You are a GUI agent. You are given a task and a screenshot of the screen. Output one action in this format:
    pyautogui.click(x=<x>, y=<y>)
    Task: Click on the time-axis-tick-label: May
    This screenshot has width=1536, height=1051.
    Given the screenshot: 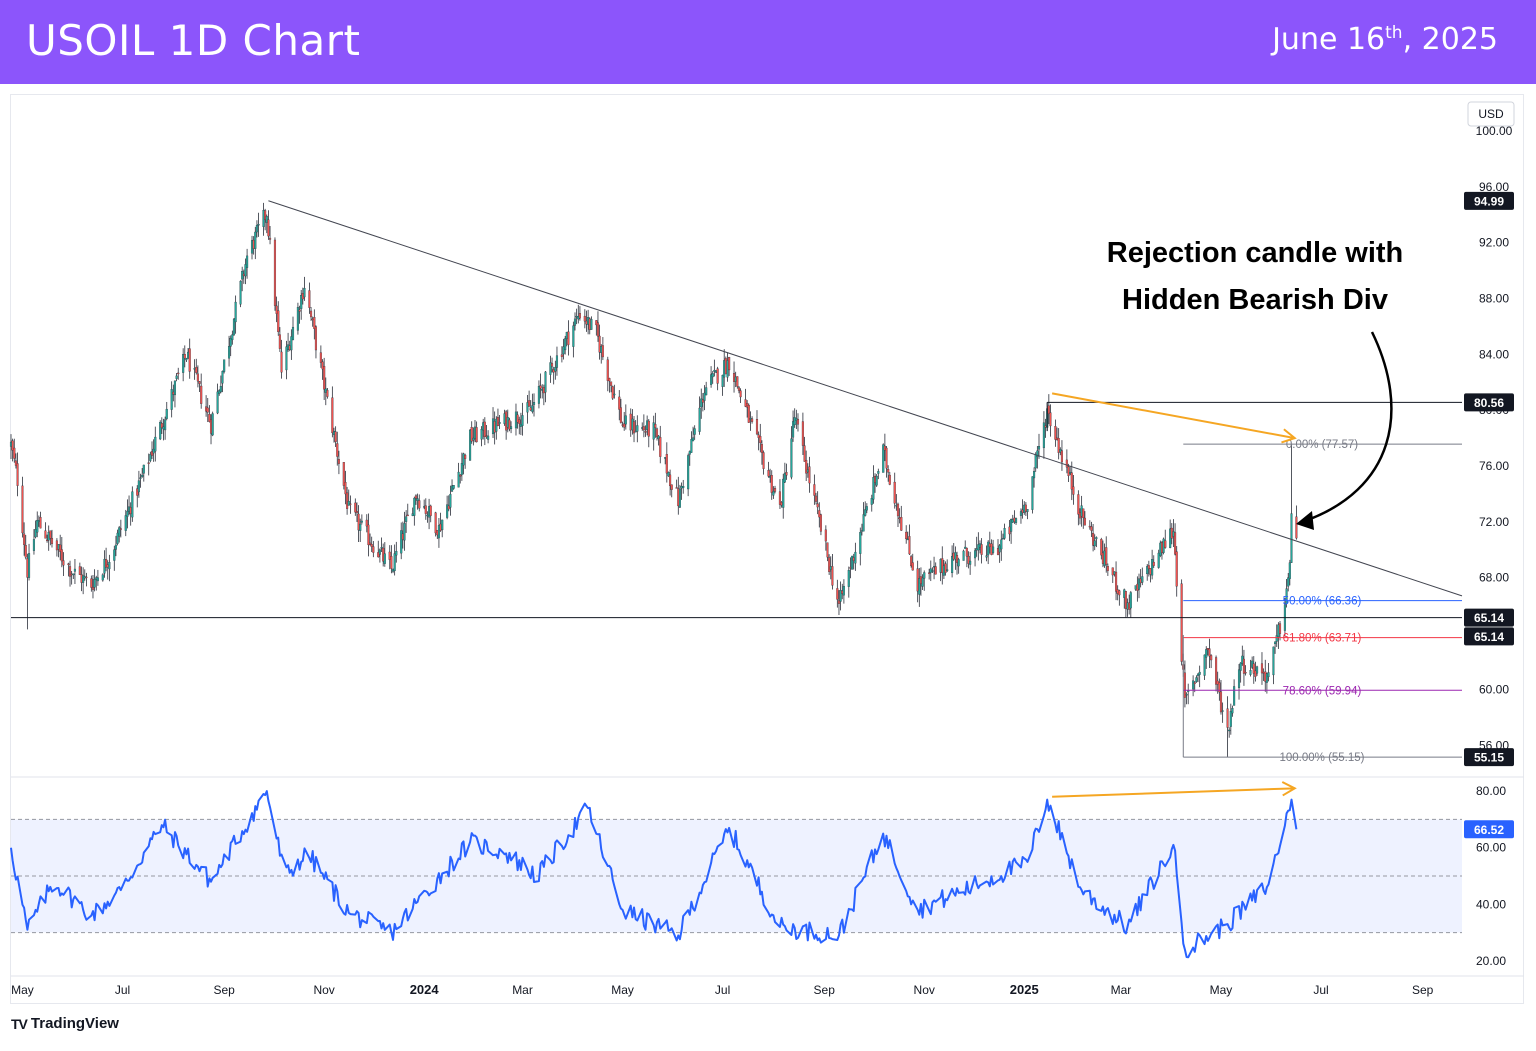 What is the action you would take?
    pyautogui.click(x=22, y=990)
    